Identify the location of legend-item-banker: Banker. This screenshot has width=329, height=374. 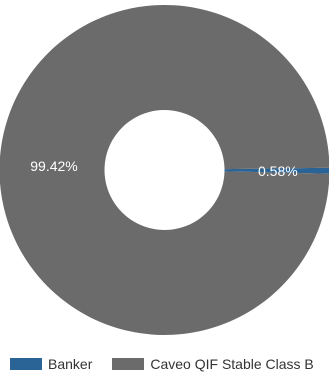
(51, 364).